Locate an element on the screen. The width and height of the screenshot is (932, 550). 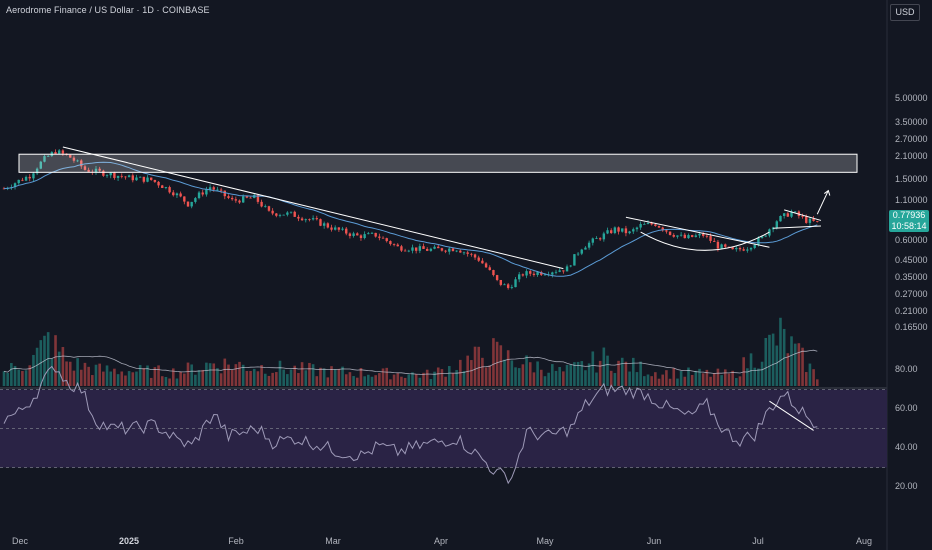
price-tick: 0.16500 is located at coordinates (911, 327).